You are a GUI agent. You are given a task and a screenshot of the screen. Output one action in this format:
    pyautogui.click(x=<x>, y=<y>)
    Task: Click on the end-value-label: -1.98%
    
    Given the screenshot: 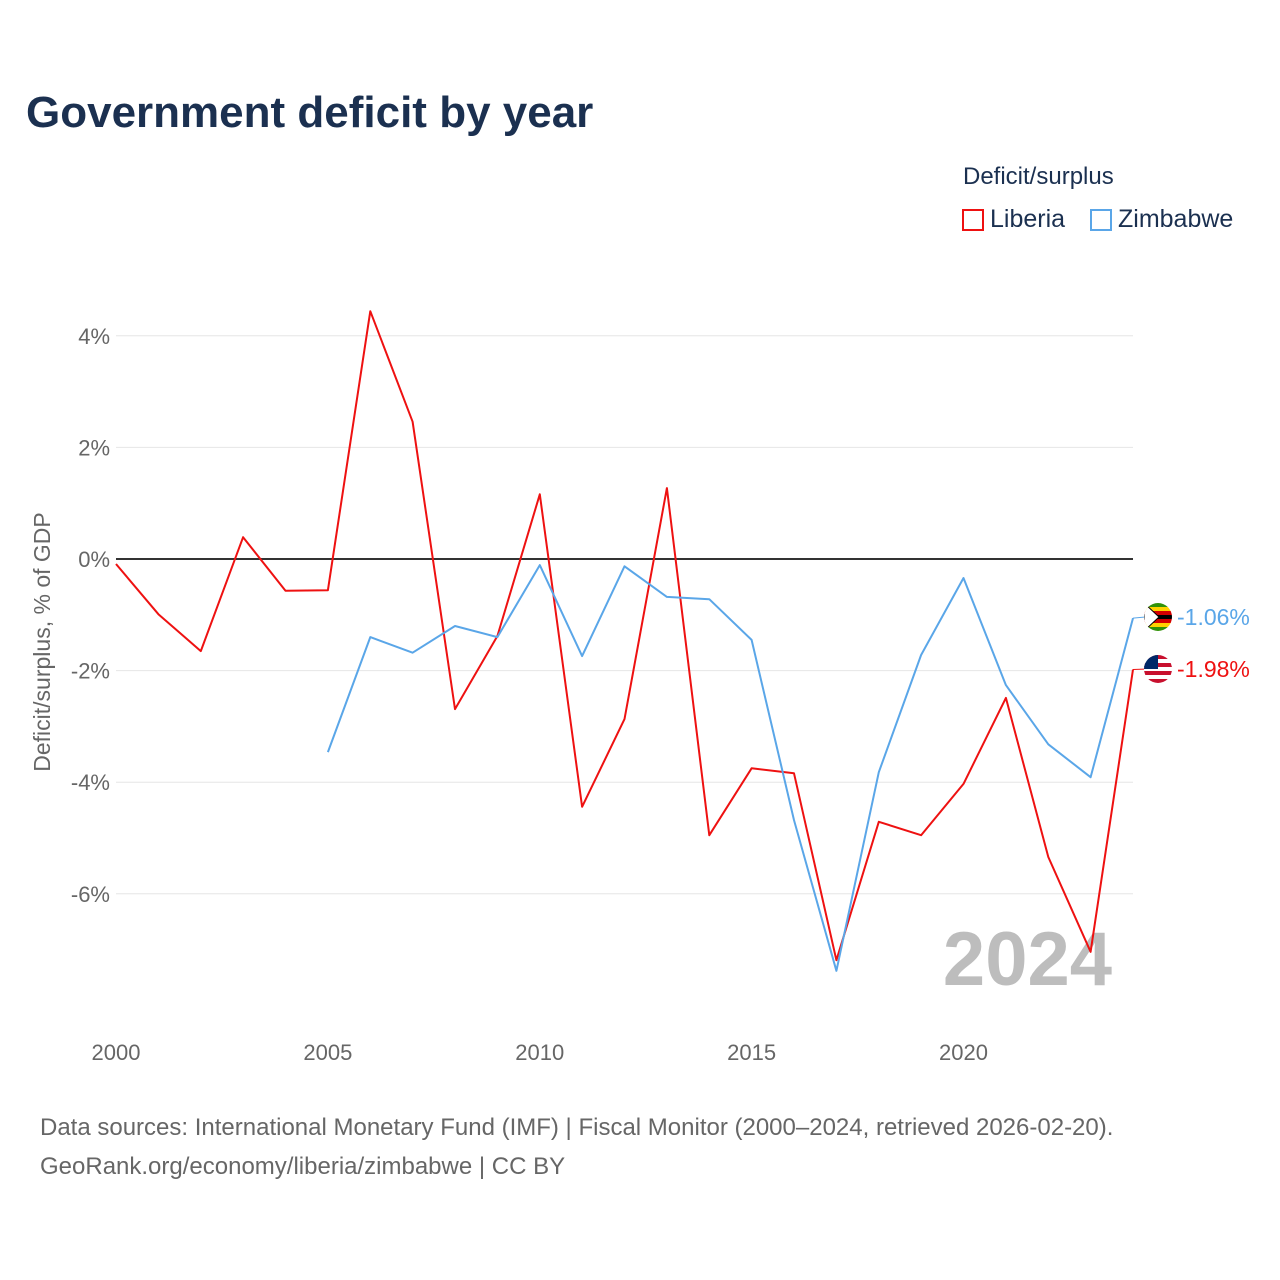 What is the action you would take?
    pyautogui.click(x=1213, y=669)
    